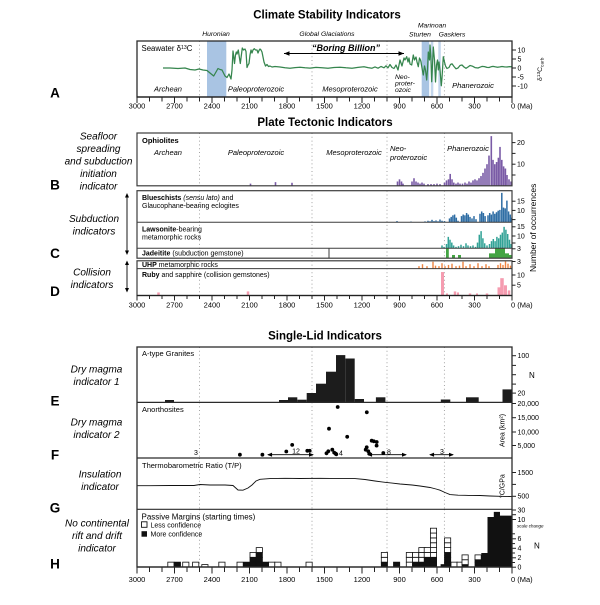 This screenshot has height=605, width=600. What do you see at coordinates (55, 291) in the screenshot?
I see `svg-text: D` at bounding box center [55, 291].